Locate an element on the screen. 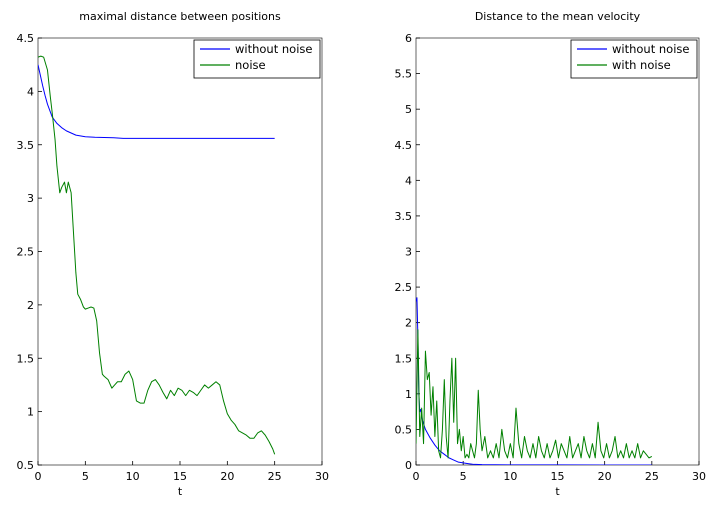 The image size is (709, 512). y-tick-label: 6 is located at coordinates (408, 38).